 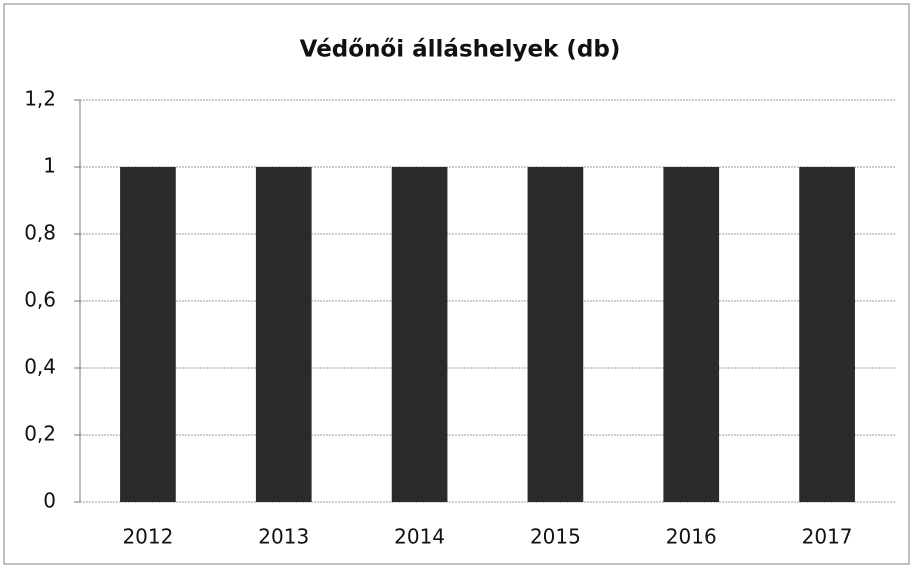 I want to click on x-tick-label: 2012, so click(x=147, y=537).